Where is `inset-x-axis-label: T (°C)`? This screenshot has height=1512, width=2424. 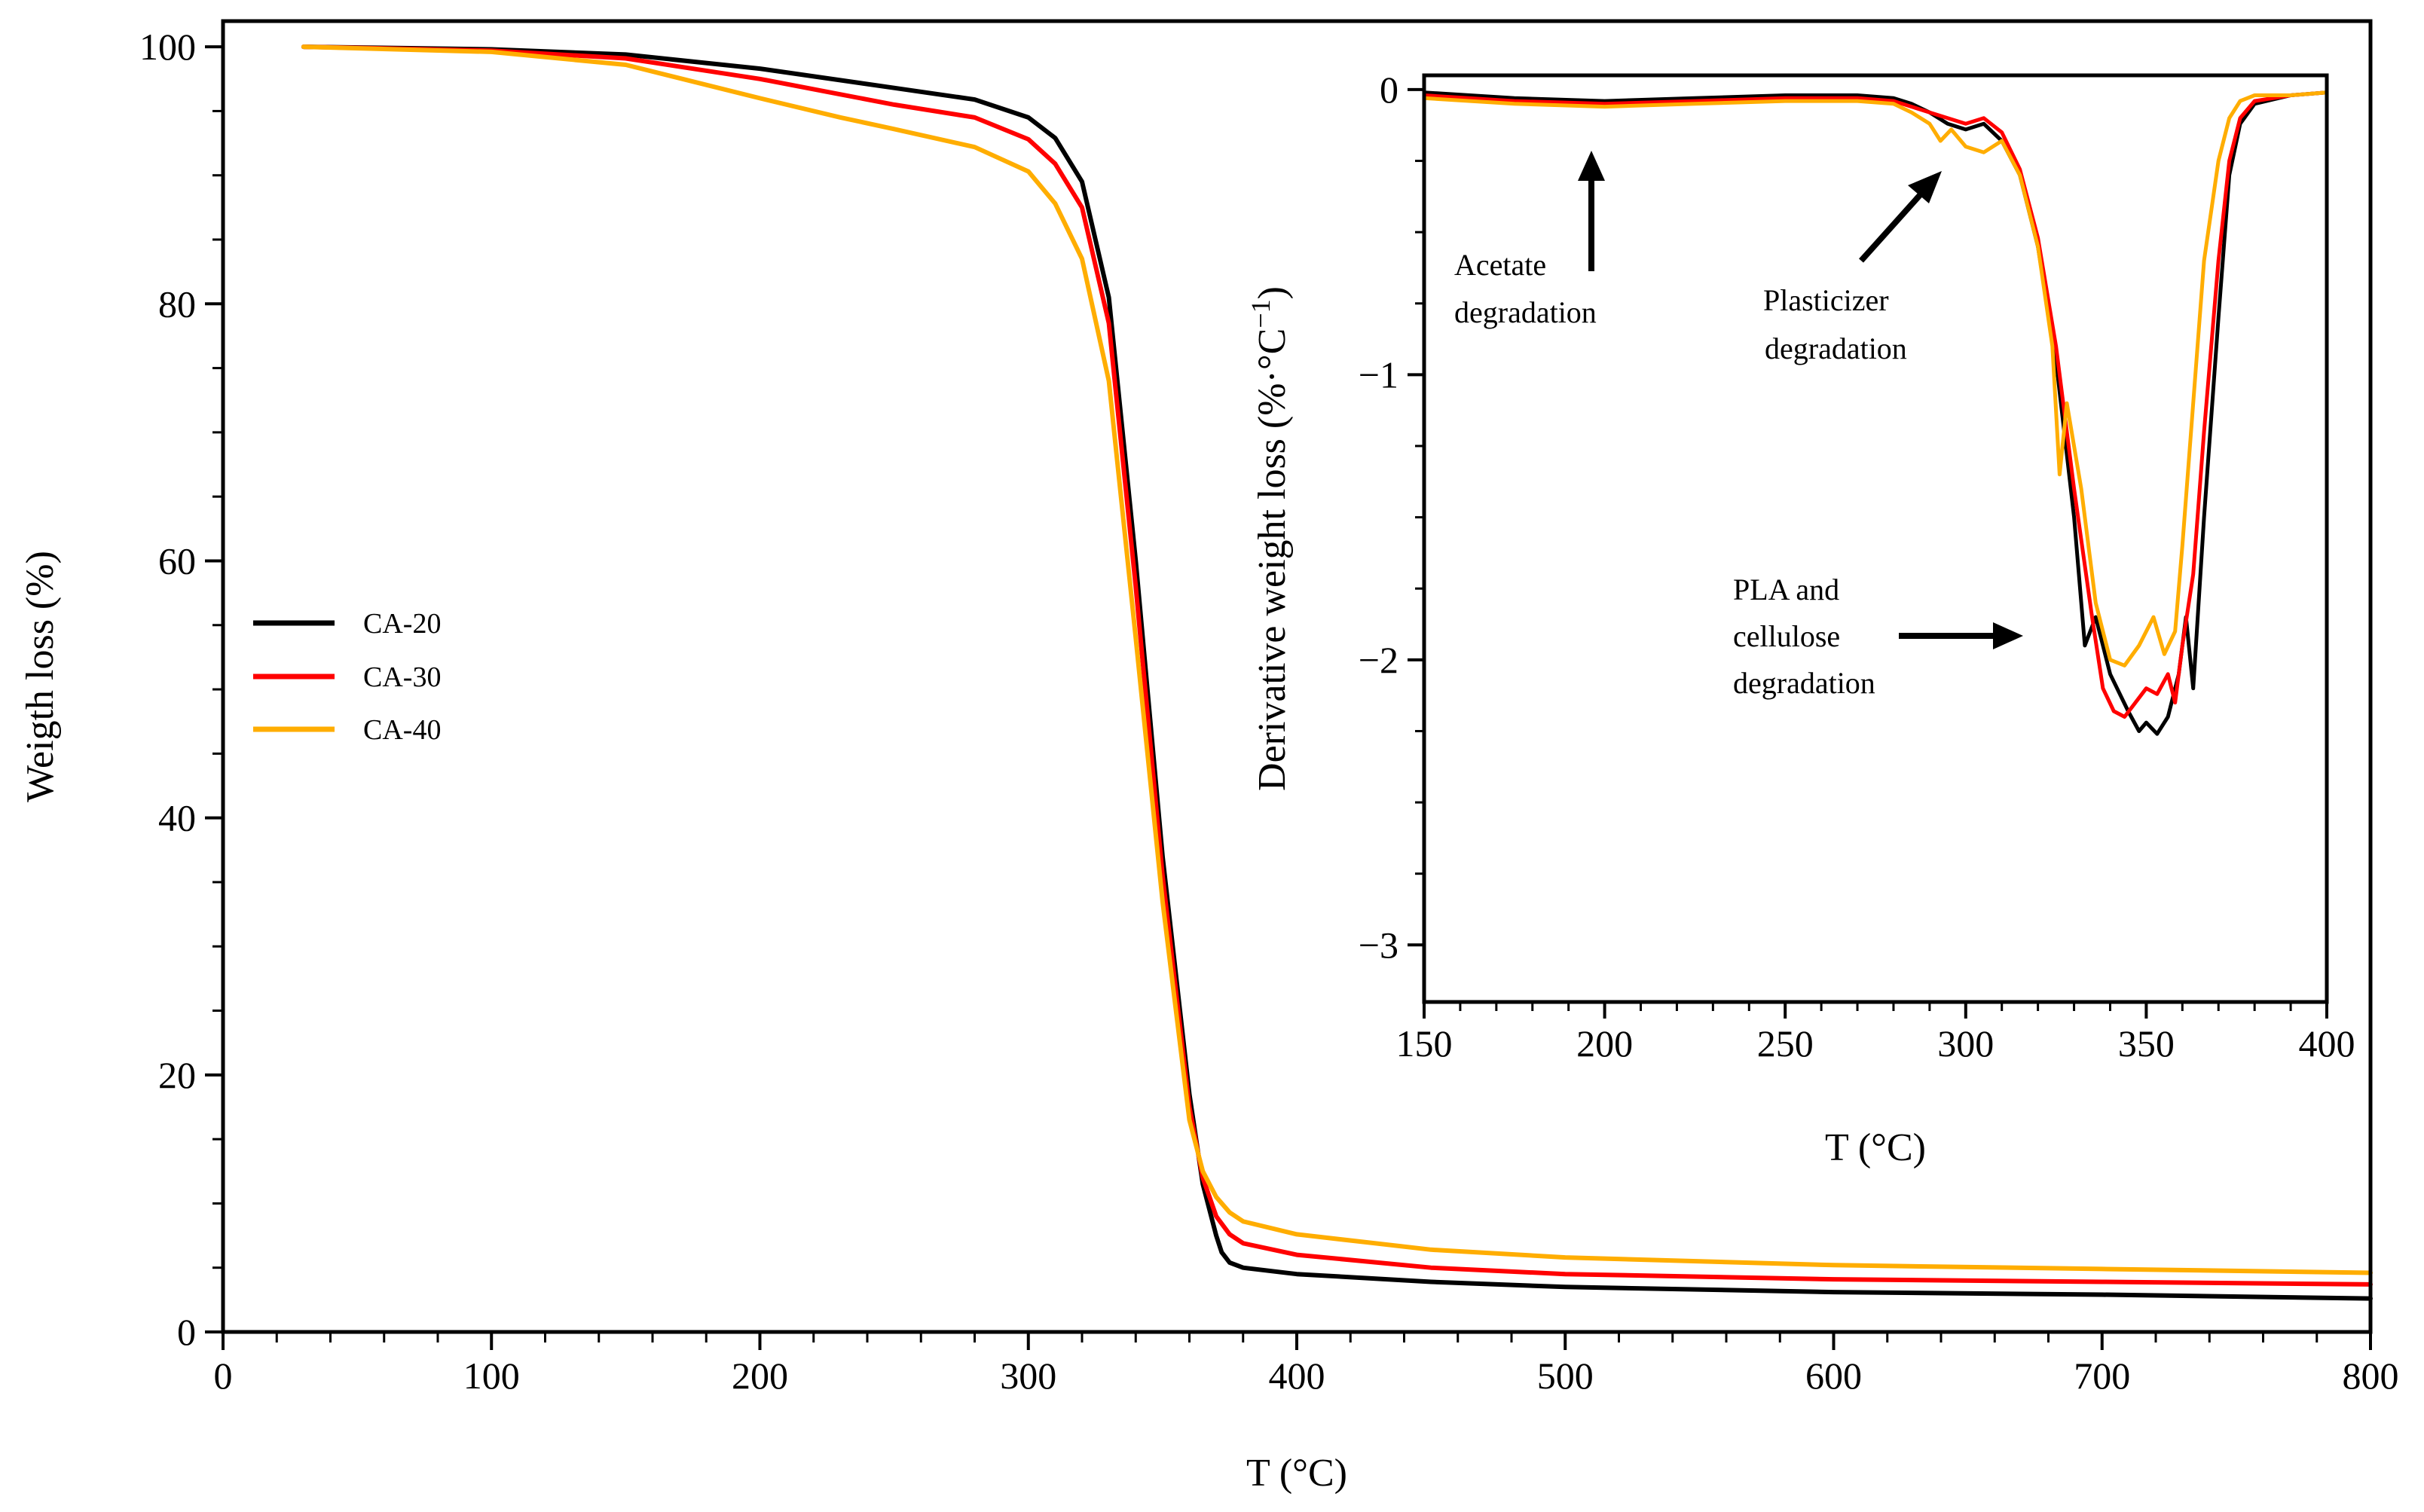 inset-x-axis-label: T (°C) is located at coordinates (1875, 1147).